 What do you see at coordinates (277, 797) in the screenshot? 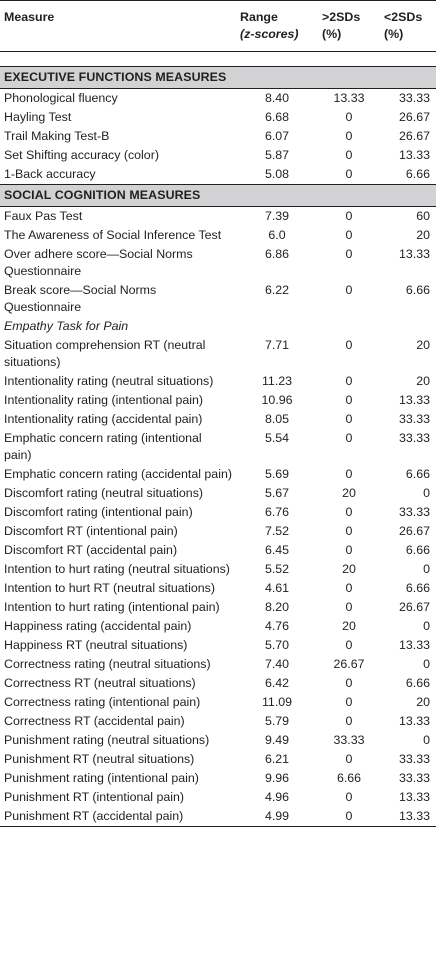
I see `range-cell: 4.96` at bounding box center [277, 797].